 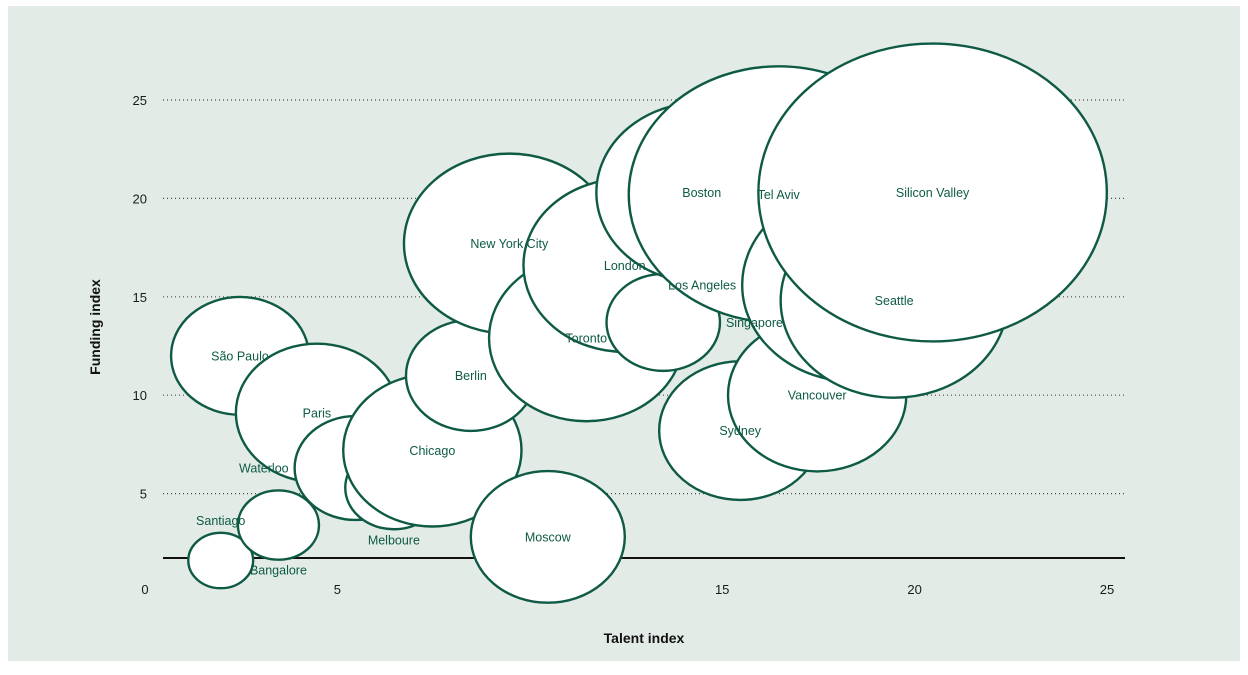 I want to click on bubble-label: Los Angeles, so click(x=702, y=285).